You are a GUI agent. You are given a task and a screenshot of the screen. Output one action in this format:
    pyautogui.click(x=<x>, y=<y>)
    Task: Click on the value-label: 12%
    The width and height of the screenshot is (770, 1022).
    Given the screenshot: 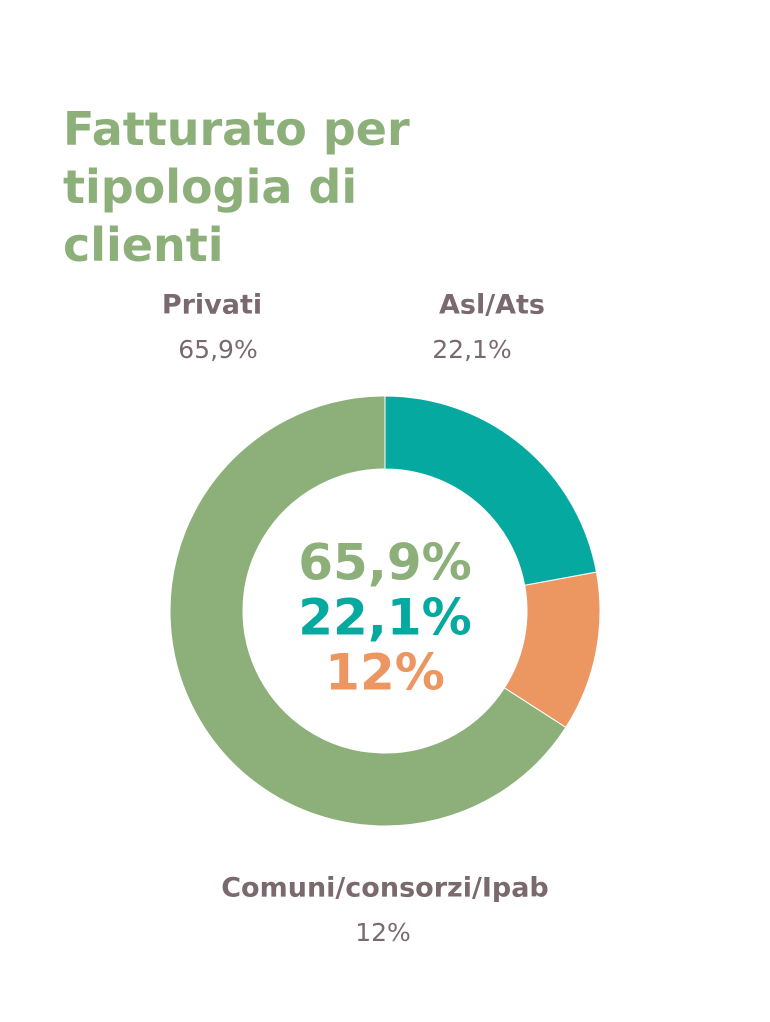 What is the action you would take?
    pyautogui.click(x=383, y=932)
    